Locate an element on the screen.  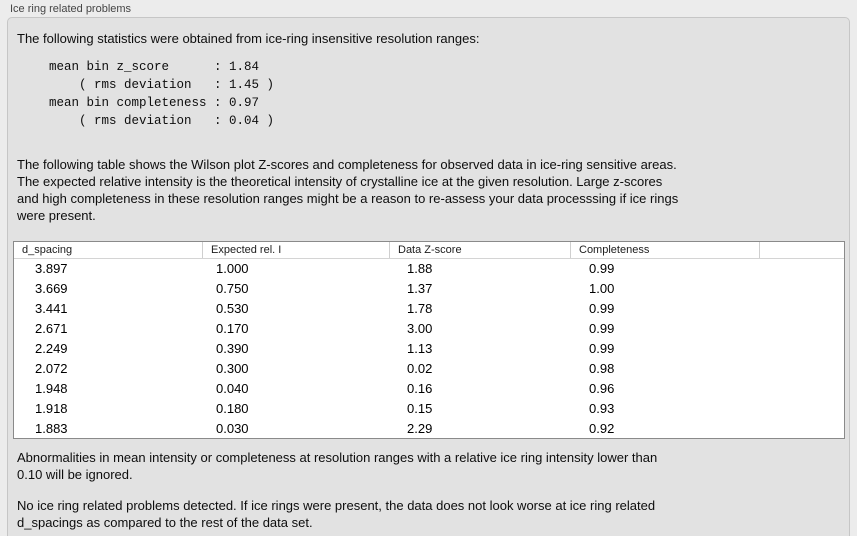
cell-expected-rel-i: 0.030 is located at coordinates (232, 428).